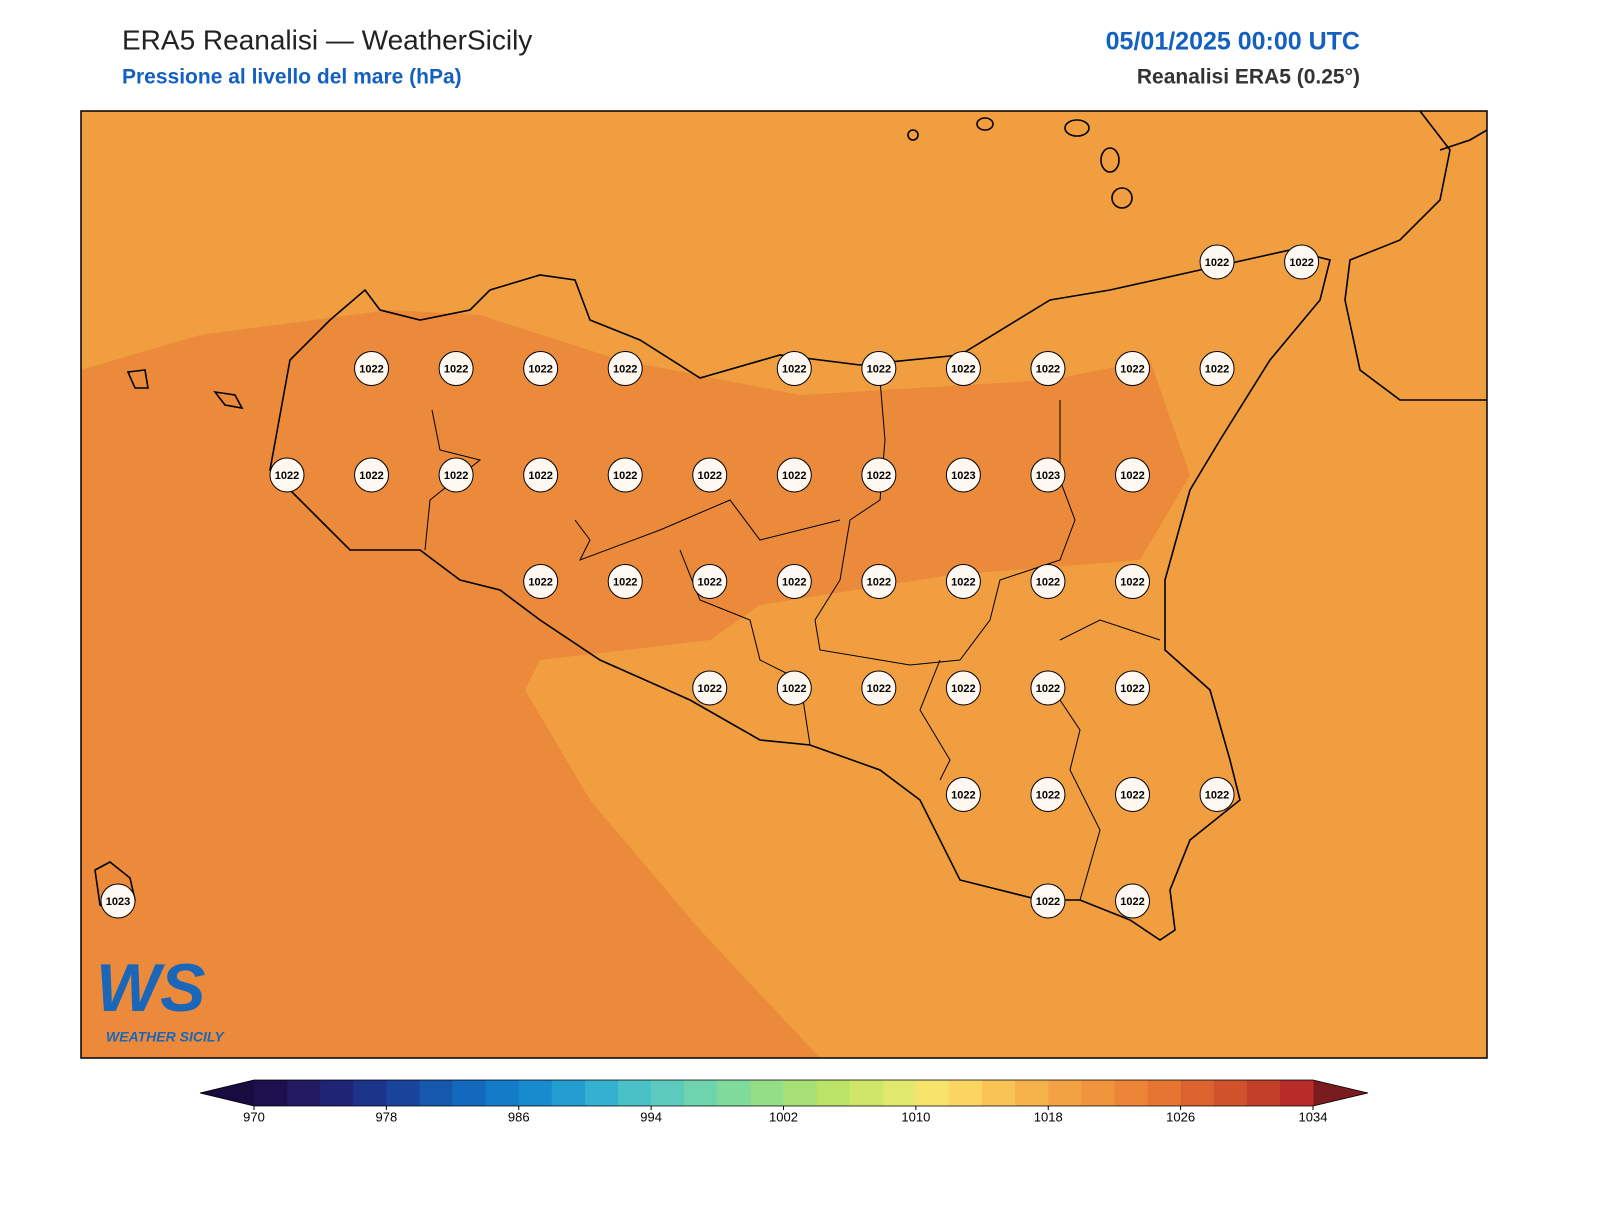 The image size is (1600, 1205). Describe the element at coordinates (1248, 77) in the screenshot. I see `source: Reanalisi ERA5 (0.25°)` at that location.